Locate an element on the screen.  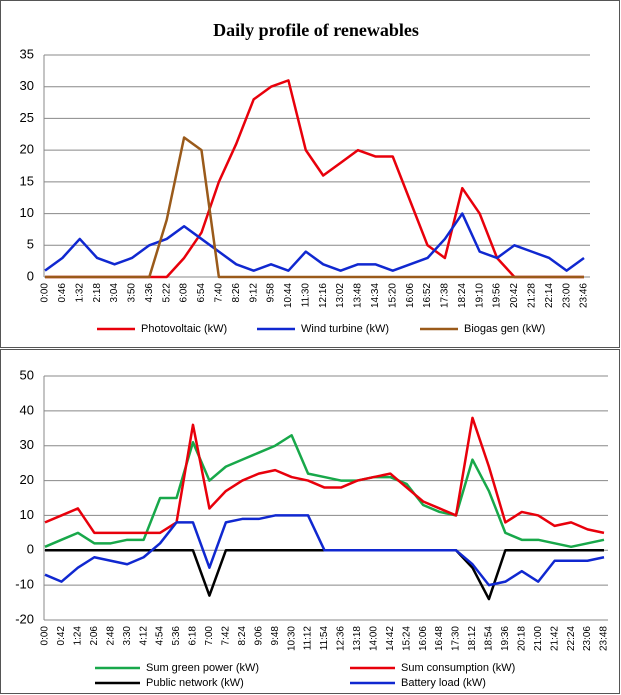
x-tick-label: 6:08 is located at coordinates (184, 293).